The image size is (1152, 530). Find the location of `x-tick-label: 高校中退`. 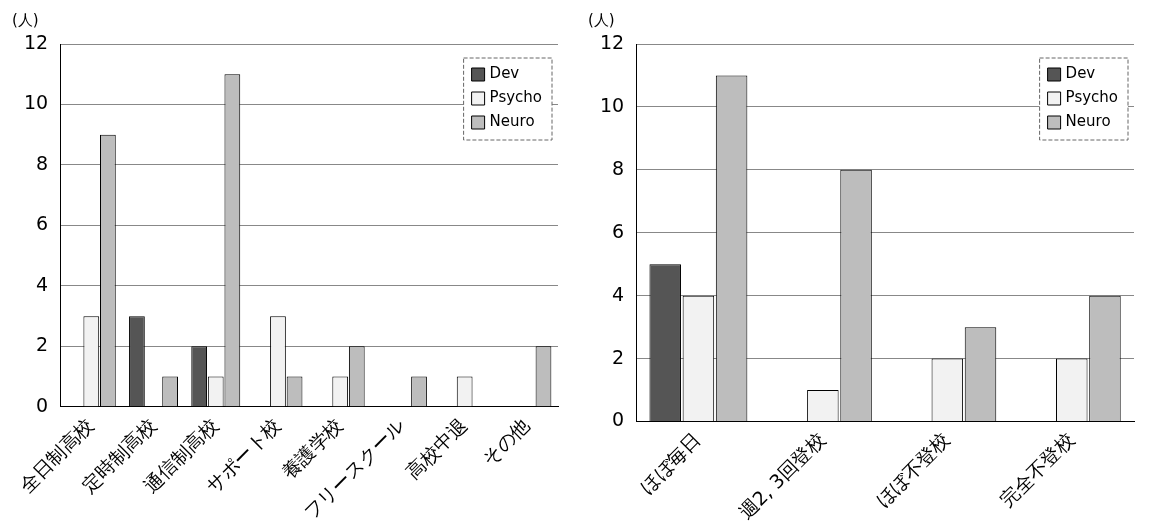

x-tick-label: 高校中退 is located at coordinates (436, 448).